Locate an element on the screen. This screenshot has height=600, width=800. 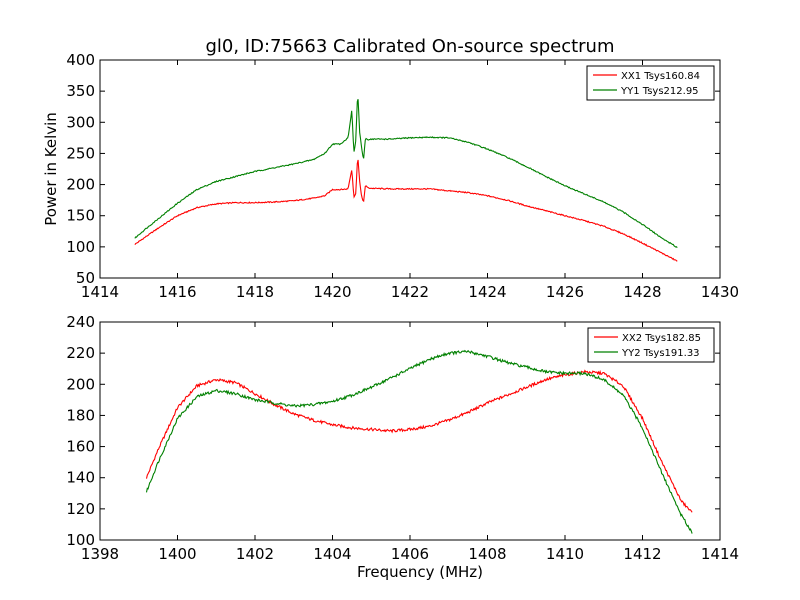
x-tick-label: 1404 is located at coordinates (332, 554).